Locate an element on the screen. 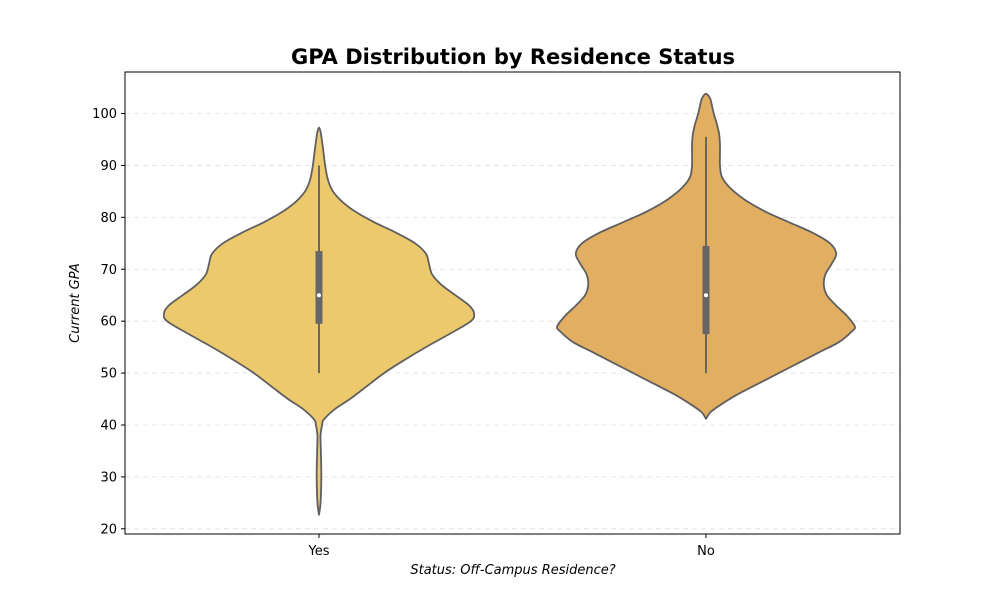 The width and height of the screenshot is (1000, 600). y-tick-label: 60 is located at coordinates (108, 322).